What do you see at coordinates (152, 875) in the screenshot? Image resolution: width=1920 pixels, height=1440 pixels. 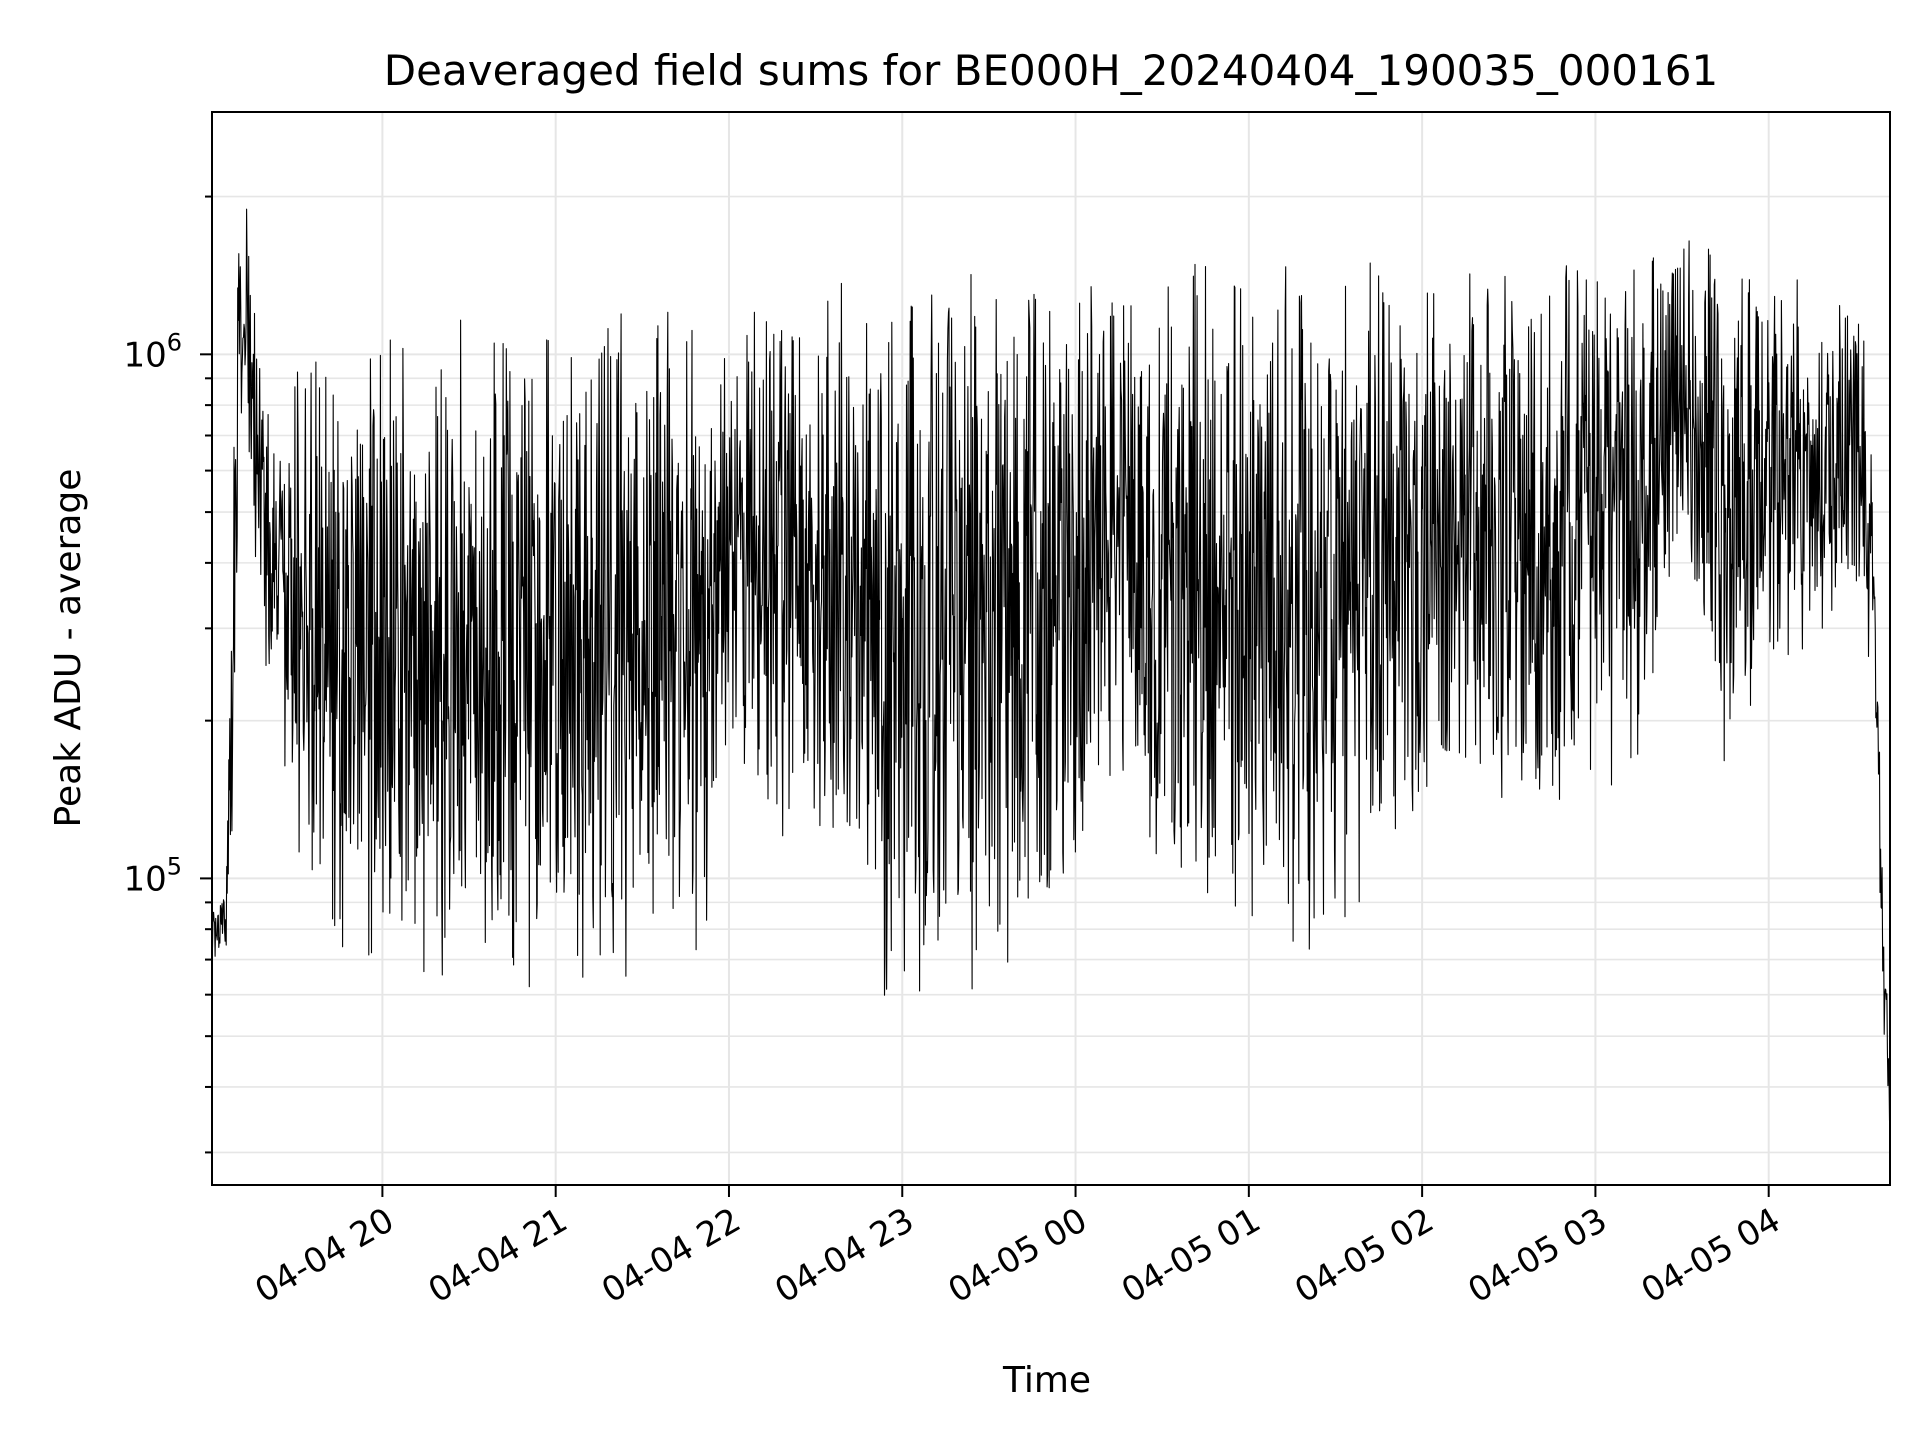 I see `y-tick-label: 10⁵` at bounding box center [152, 875].